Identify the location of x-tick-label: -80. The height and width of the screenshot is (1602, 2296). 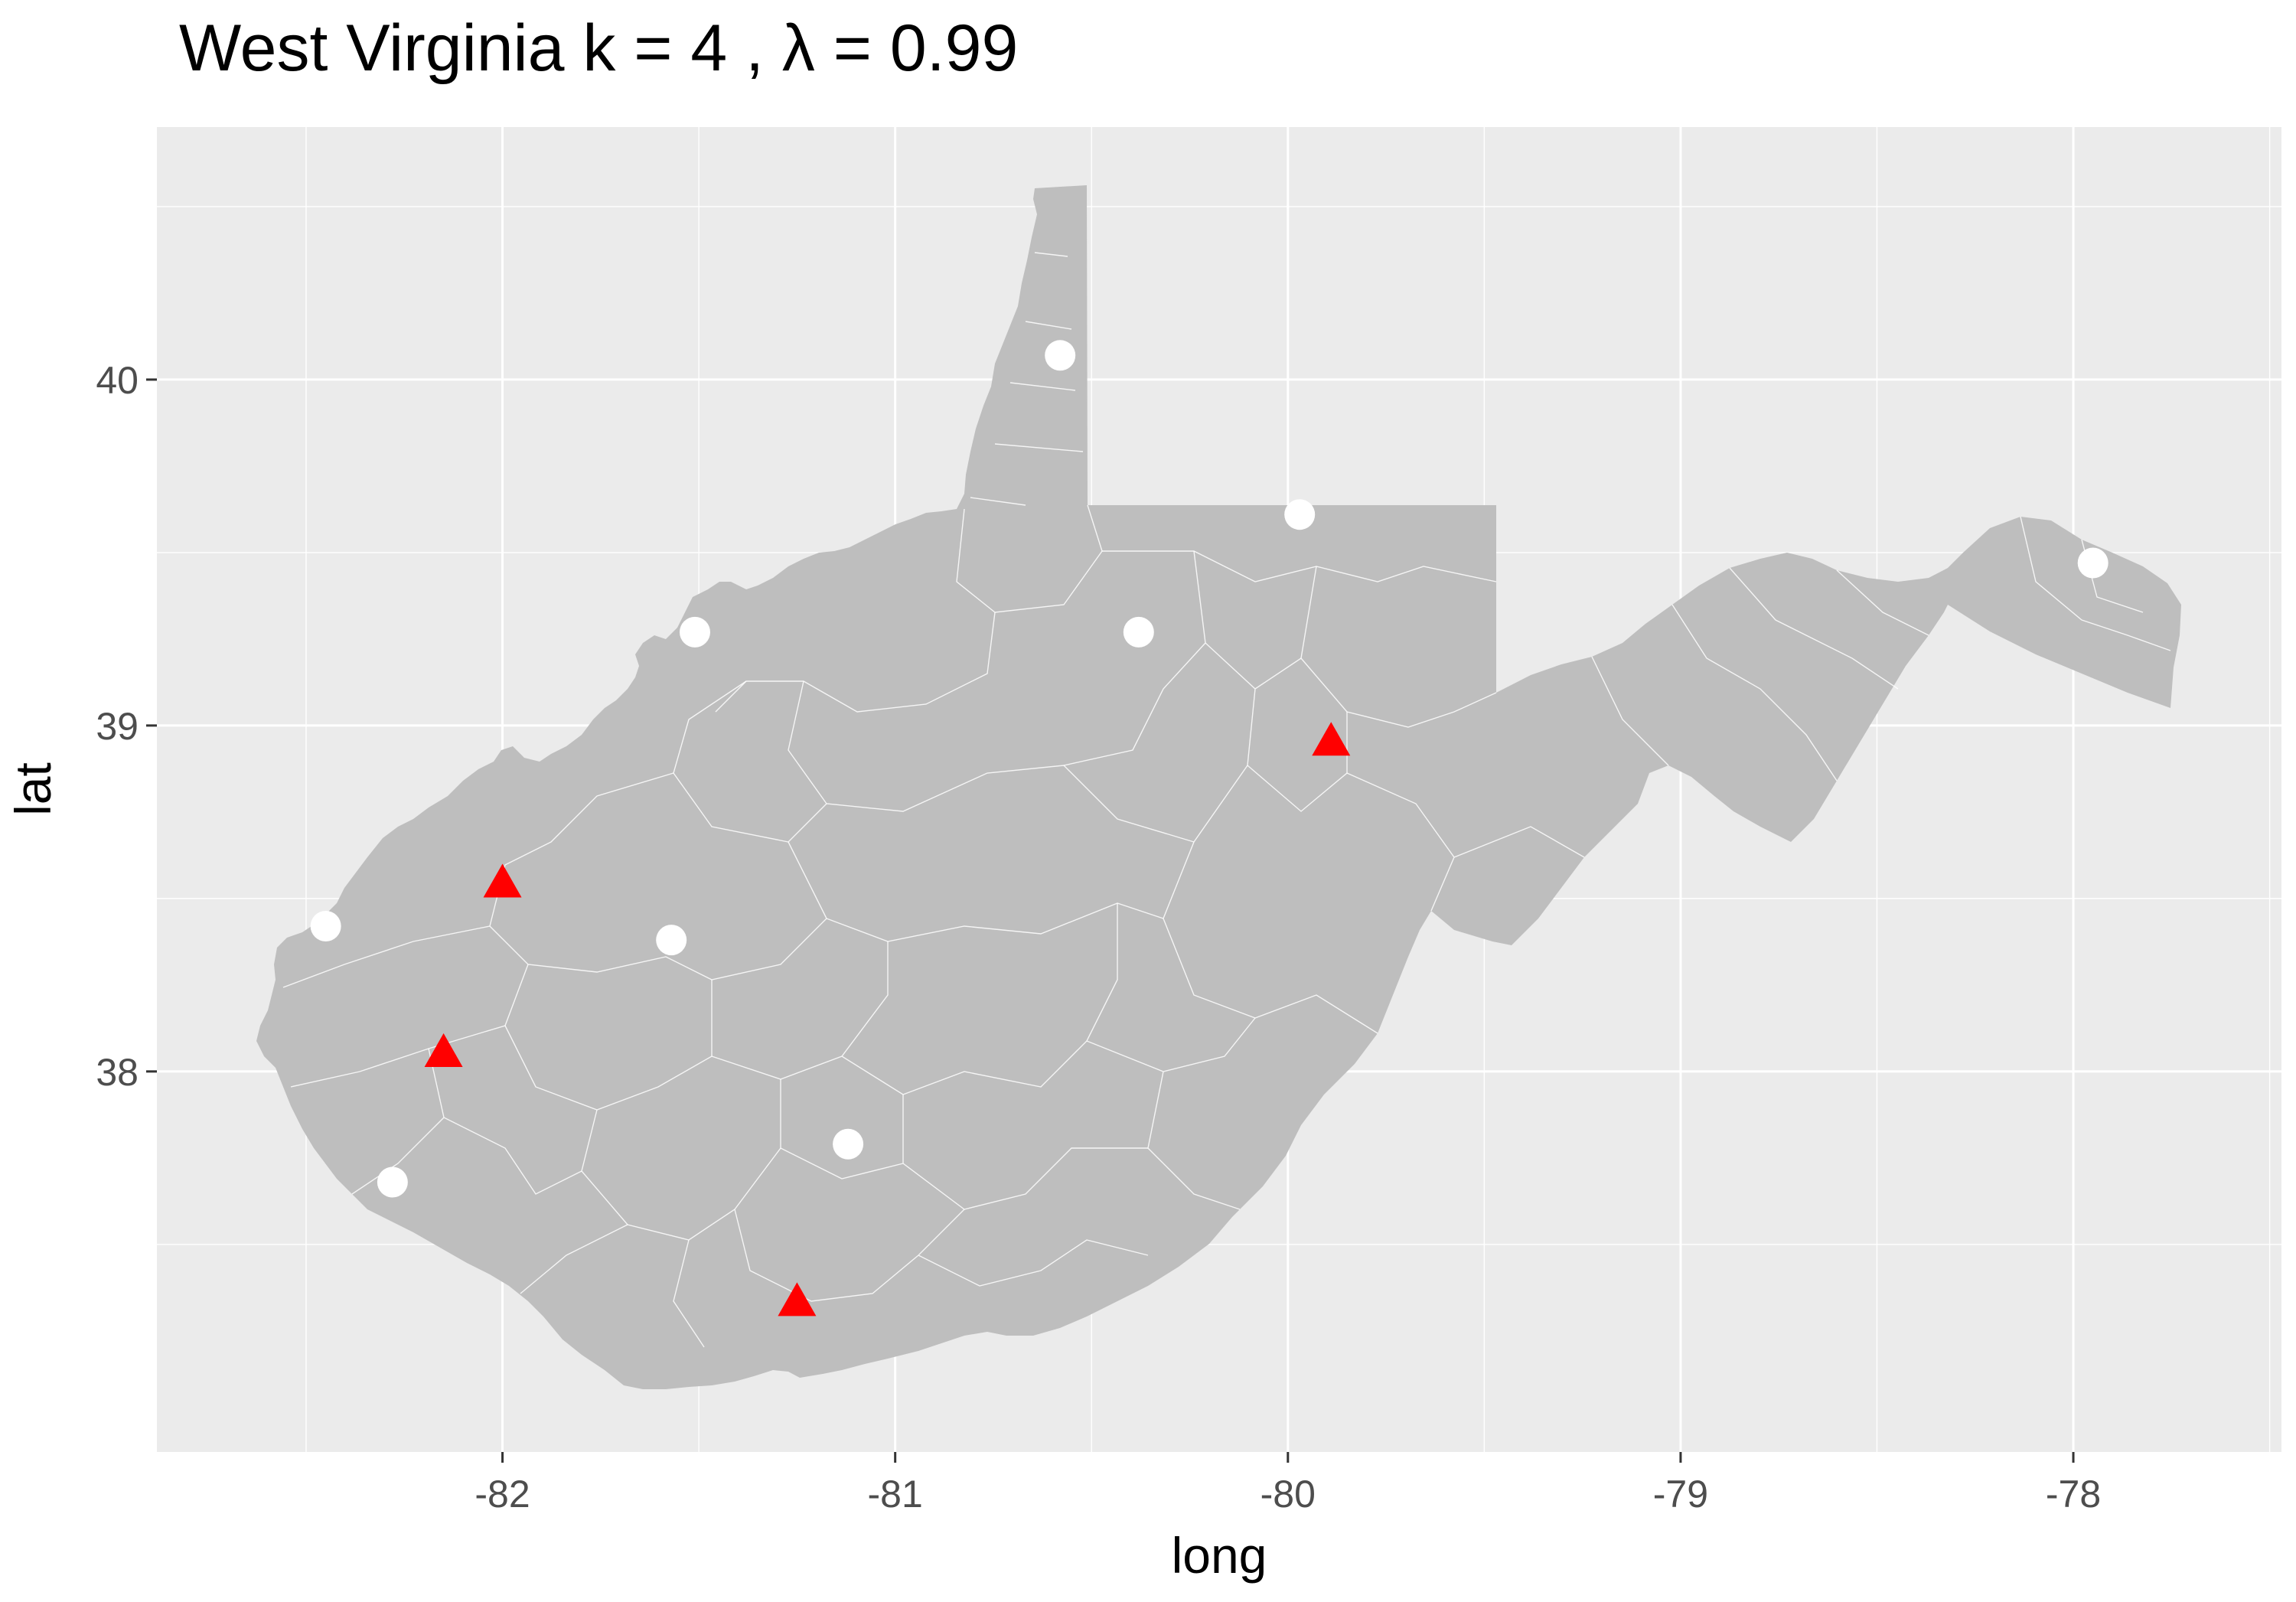
(1288, 1494).